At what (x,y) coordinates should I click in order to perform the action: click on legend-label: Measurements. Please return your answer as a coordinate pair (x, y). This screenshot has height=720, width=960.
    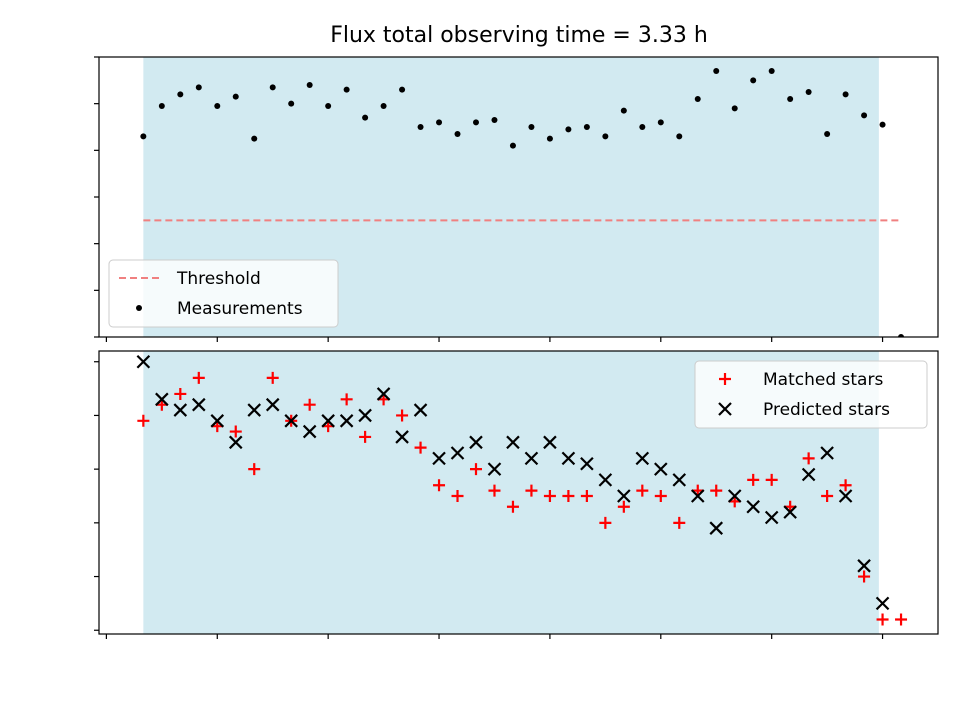
    Looking at the image, I should click on (240, 309).